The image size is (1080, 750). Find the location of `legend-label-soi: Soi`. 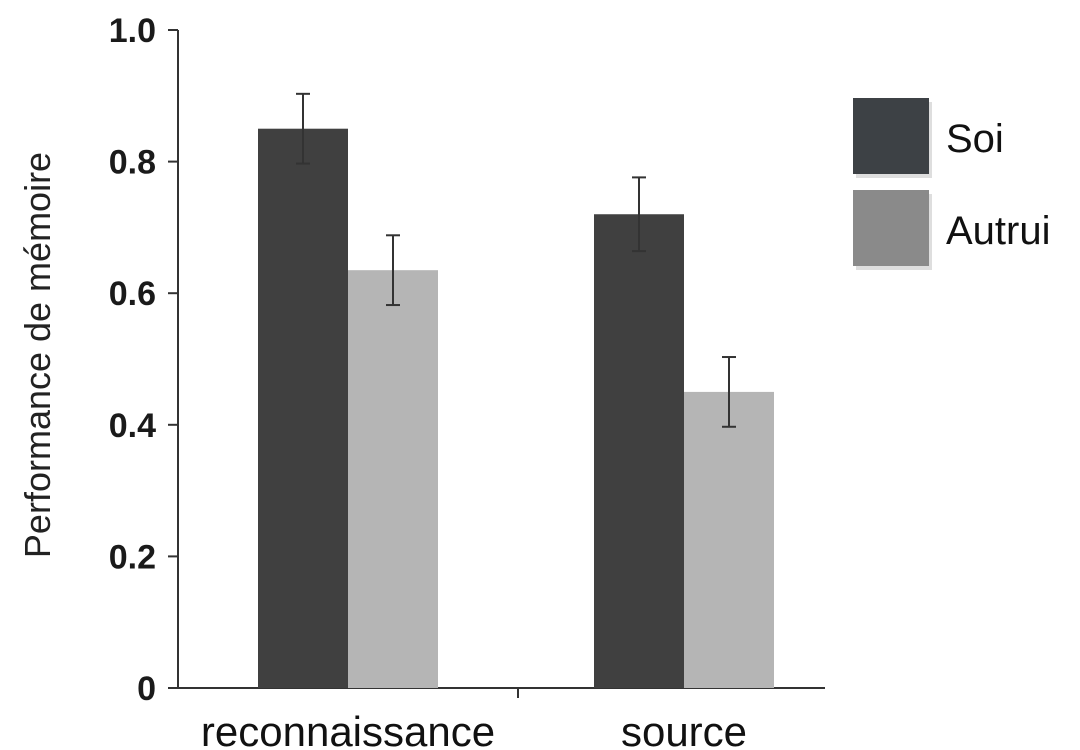

legend-label-soi: Soi is located at coordinates (975, 139).